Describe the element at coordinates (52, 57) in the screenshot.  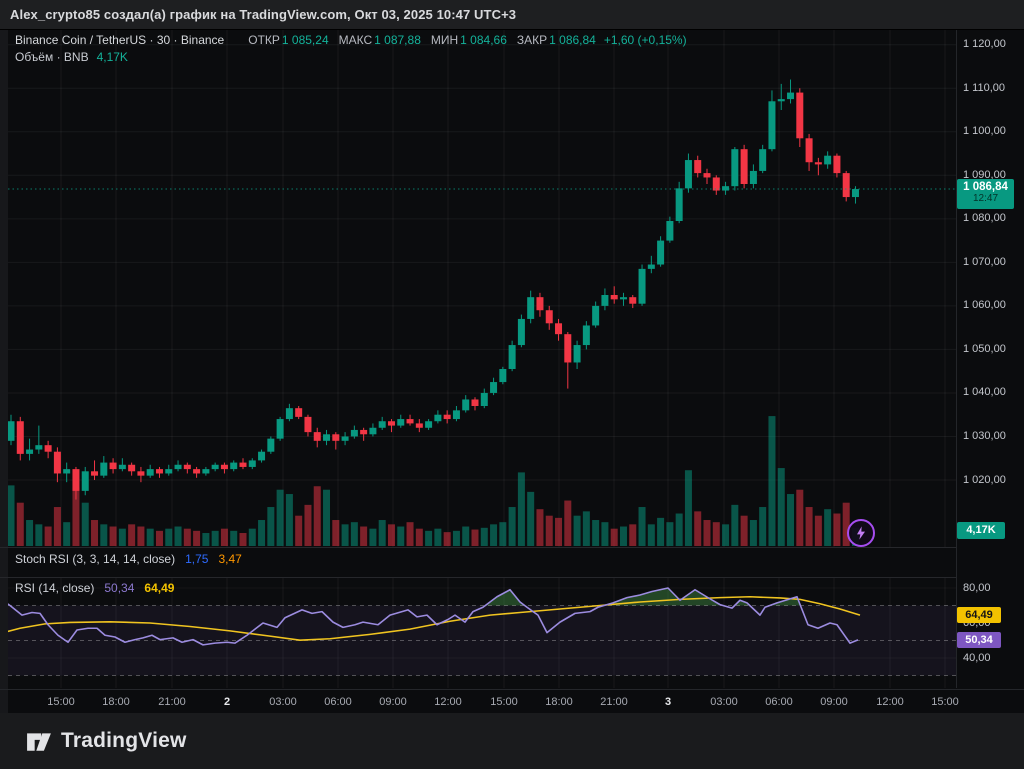
I see `volume-title: Объём · BNB` at that location.